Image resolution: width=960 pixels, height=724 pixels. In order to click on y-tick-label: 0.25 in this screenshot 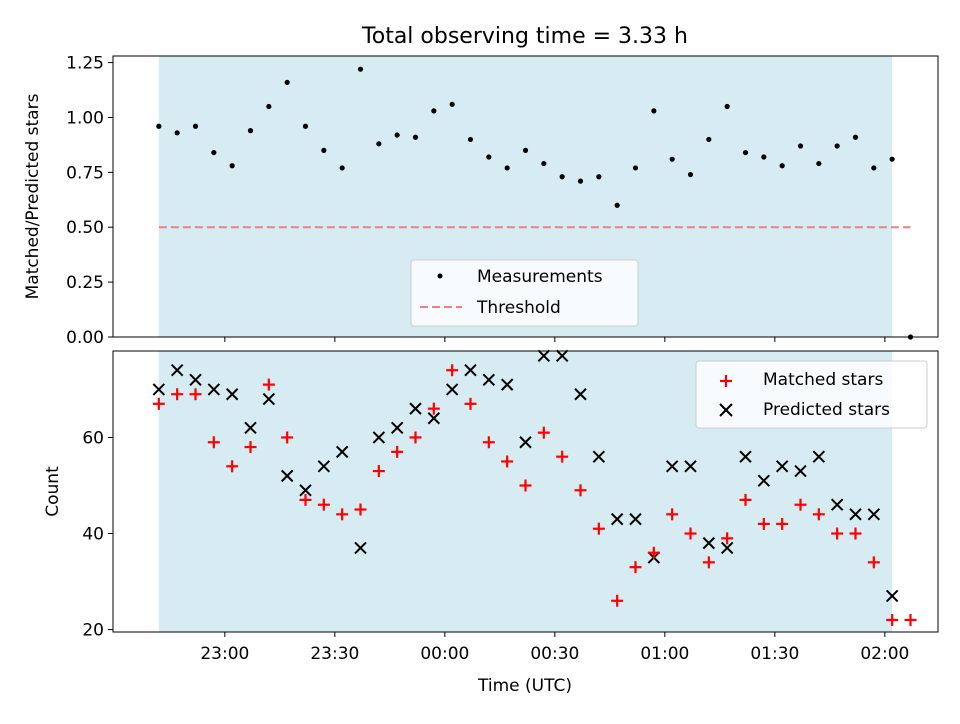, I will do `click(85, 283)`.